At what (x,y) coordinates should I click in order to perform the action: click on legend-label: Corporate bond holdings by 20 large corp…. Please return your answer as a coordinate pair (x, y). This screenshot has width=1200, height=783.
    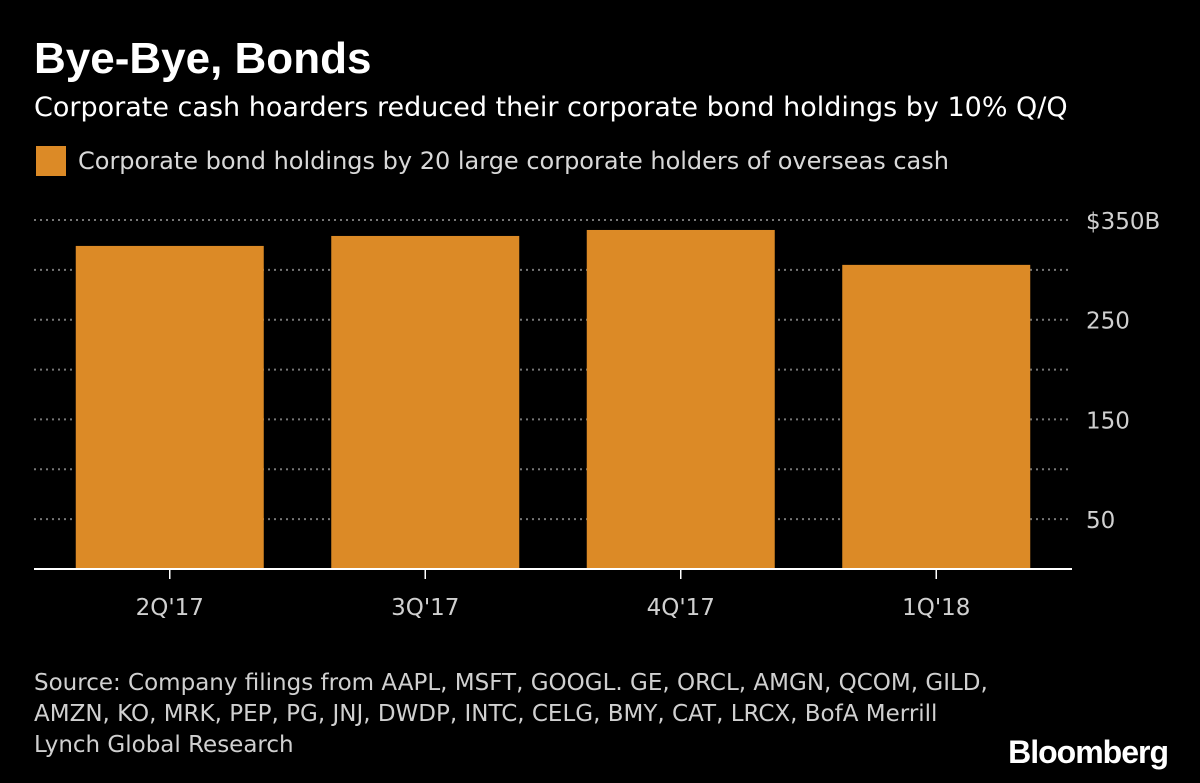
    Looking at the image, I should click on (513, 161).